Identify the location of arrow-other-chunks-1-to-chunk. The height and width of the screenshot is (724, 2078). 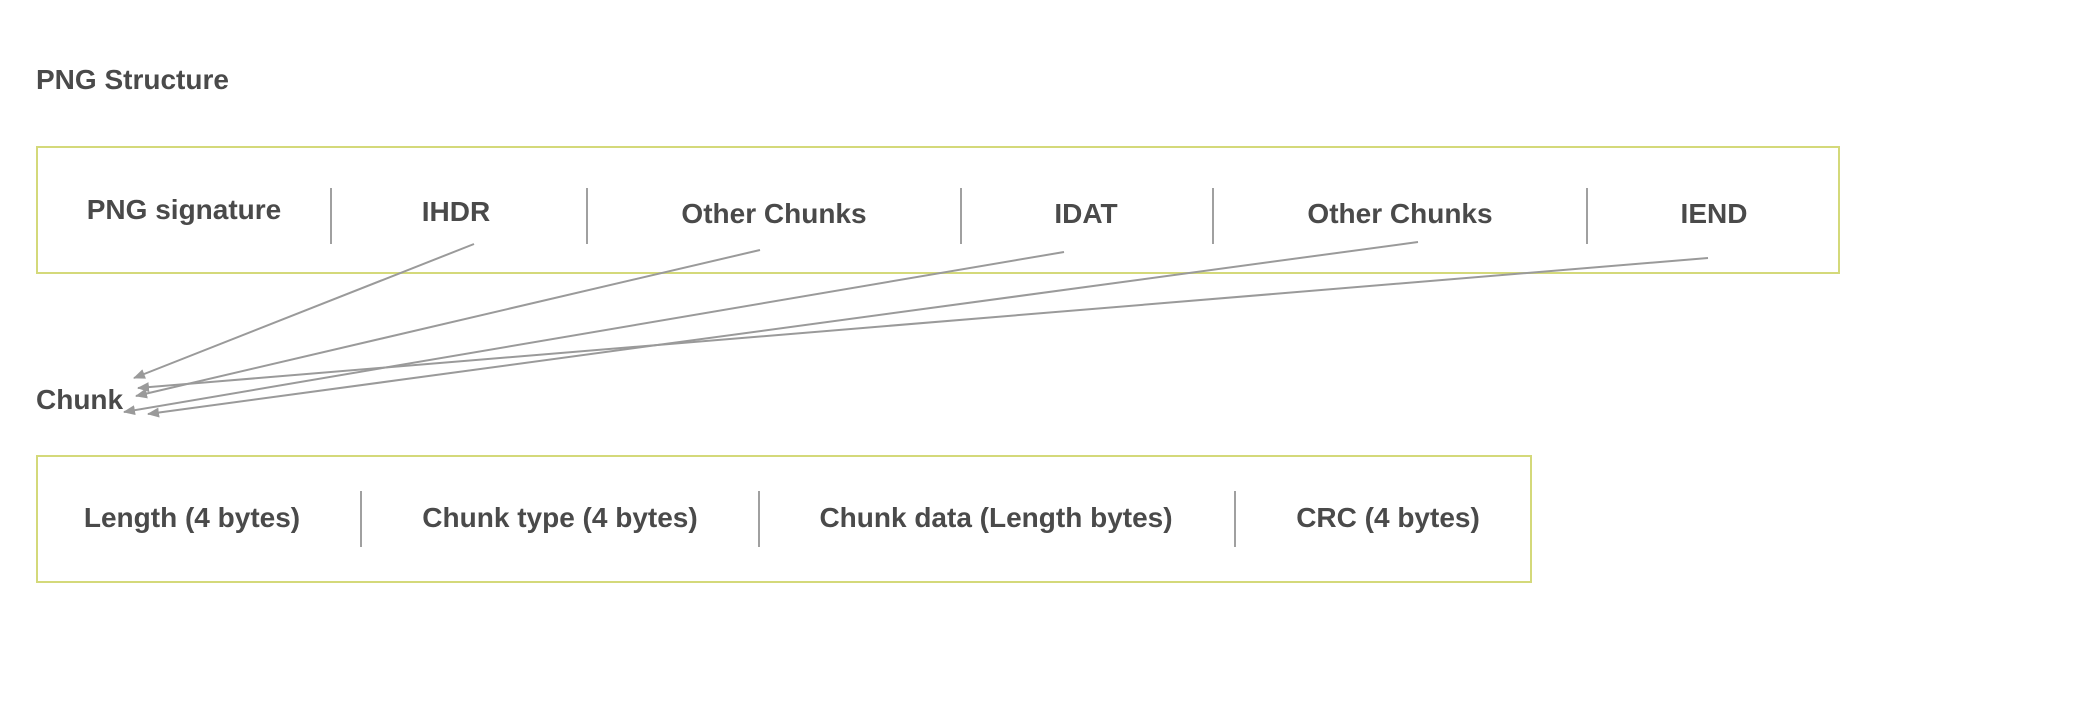
(448, 324).